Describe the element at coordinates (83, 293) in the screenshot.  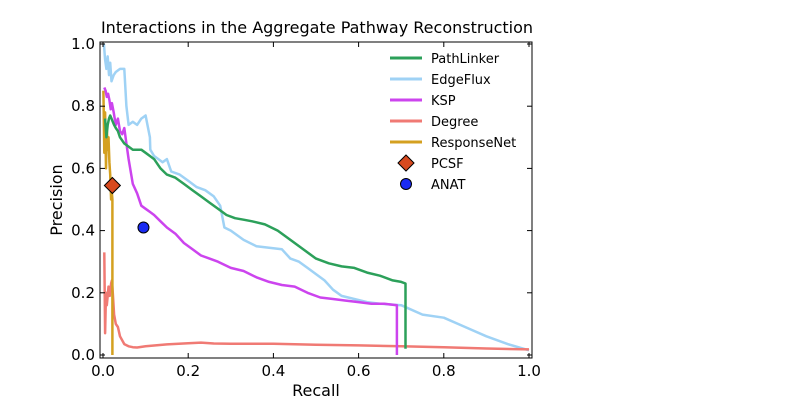
I see `y-tick-label: 0.2` at that location.